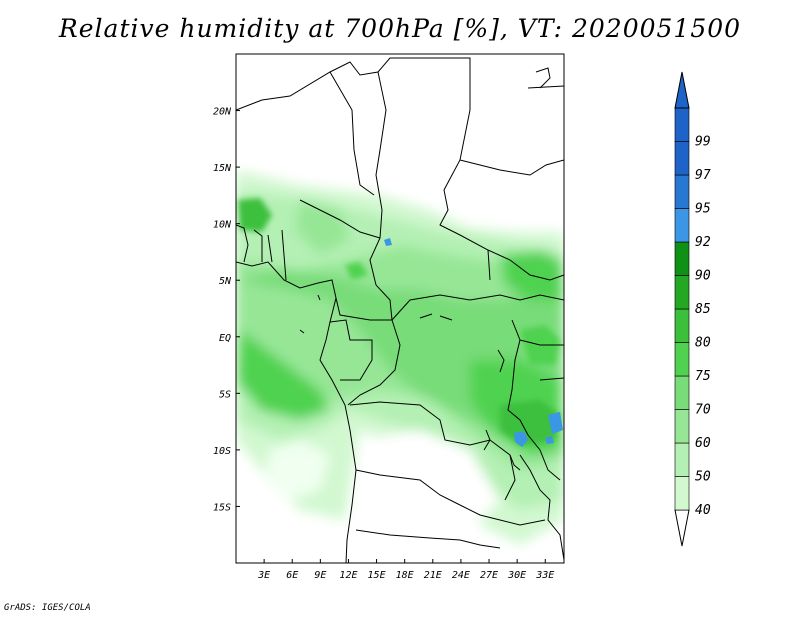 This screenshot has width=800, height=618. I want to click on colorbar-tick-label: 40, so click(703, 510).